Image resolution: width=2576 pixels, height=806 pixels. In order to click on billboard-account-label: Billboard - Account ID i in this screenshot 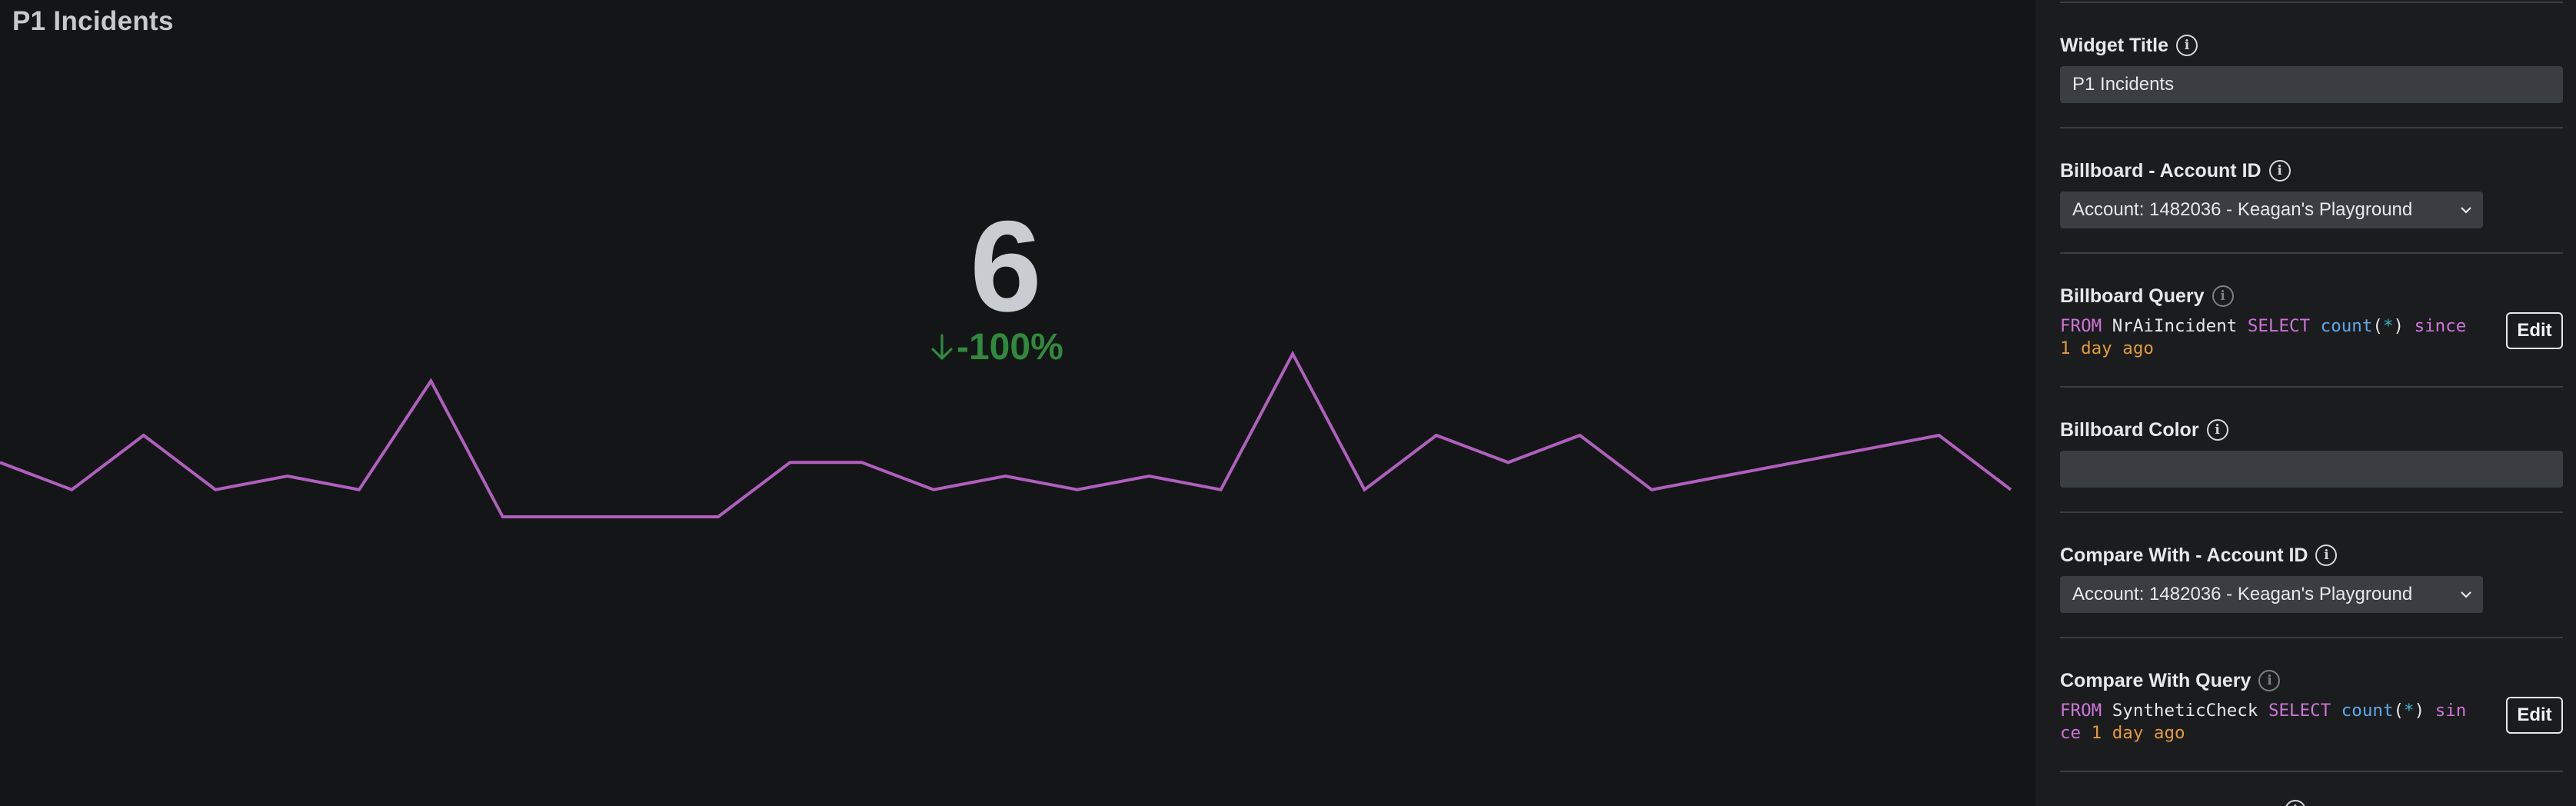, I will do `click(2311, 171)`.